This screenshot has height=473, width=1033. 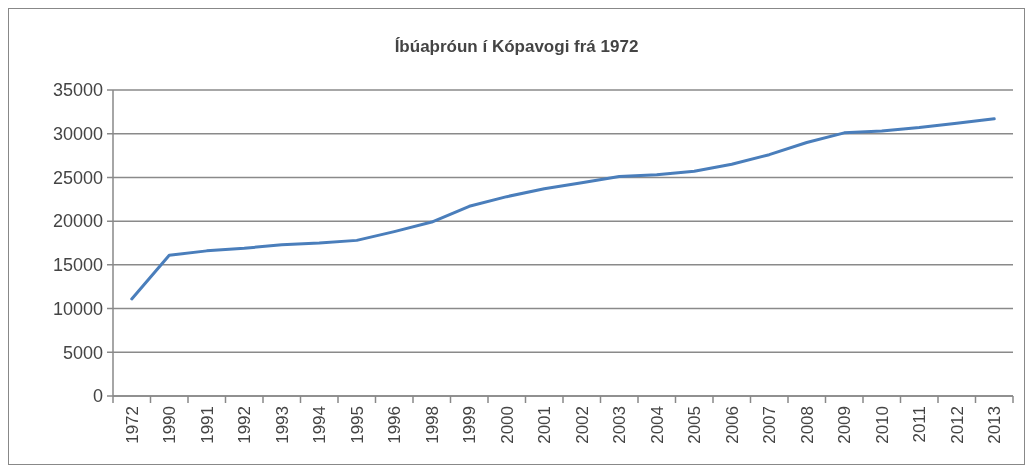 I want to click on x-tick-label: 2005, so click(x=695, y=425).